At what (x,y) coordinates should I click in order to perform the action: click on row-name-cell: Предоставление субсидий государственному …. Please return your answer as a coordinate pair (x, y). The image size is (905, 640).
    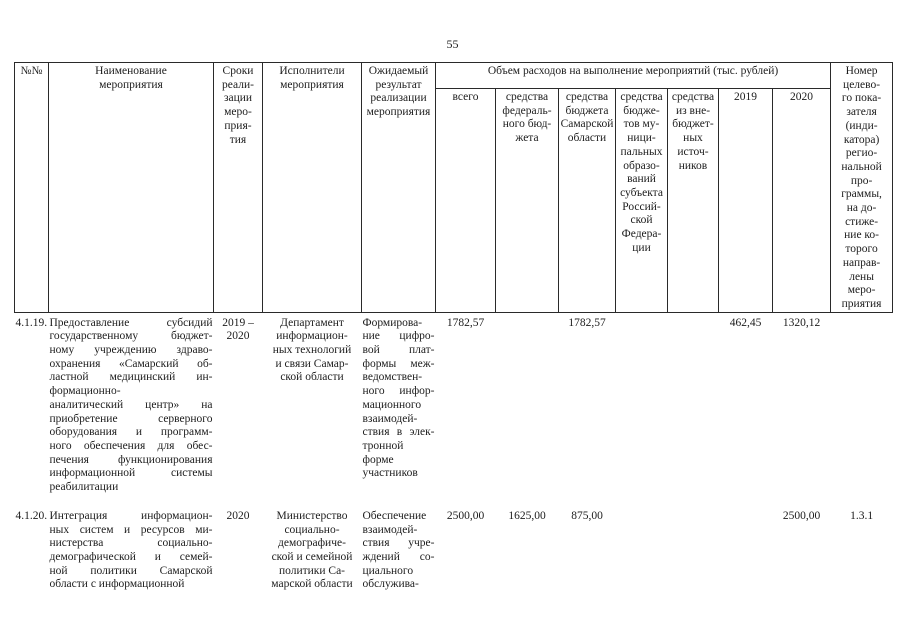
    Looking at the image, I should click on (131, 405).